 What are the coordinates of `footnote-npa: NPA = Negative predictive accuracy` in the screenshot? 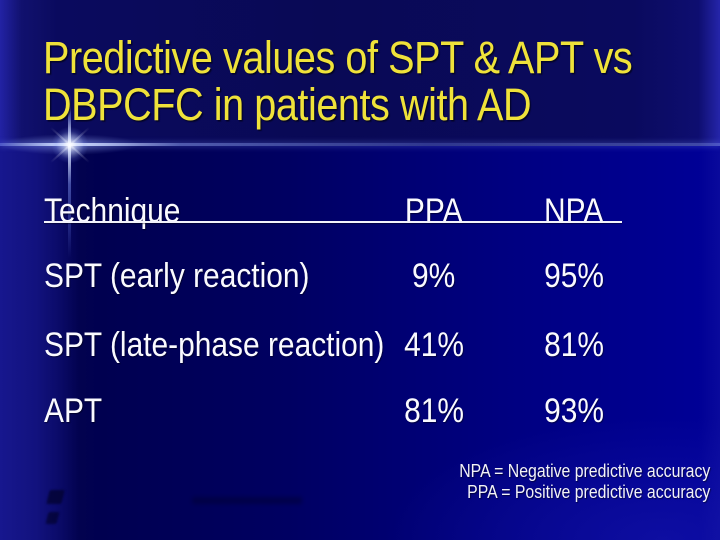 It's located at (584, 471).